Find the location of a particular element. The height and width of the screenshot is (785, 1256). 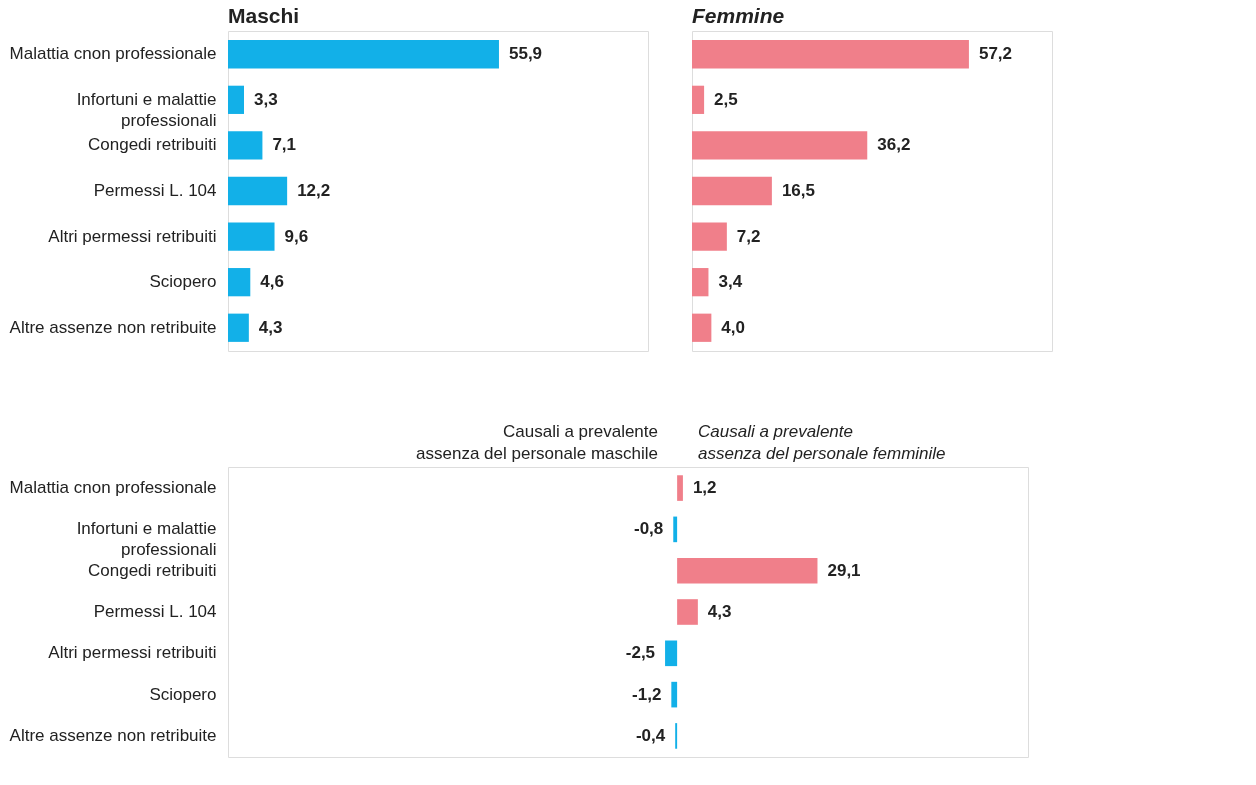

data-label: 55,9 is located at coordinates (525, 54).